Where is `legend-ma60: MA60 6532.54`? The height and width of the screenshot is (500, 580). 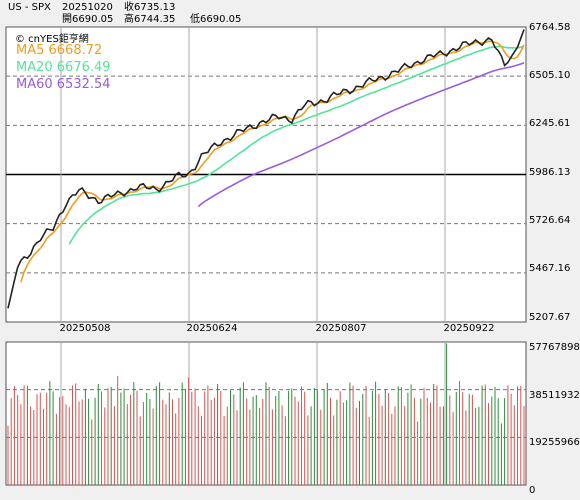 legend-ma60: MA60 6532.54 is located at coordinates (63, 84).